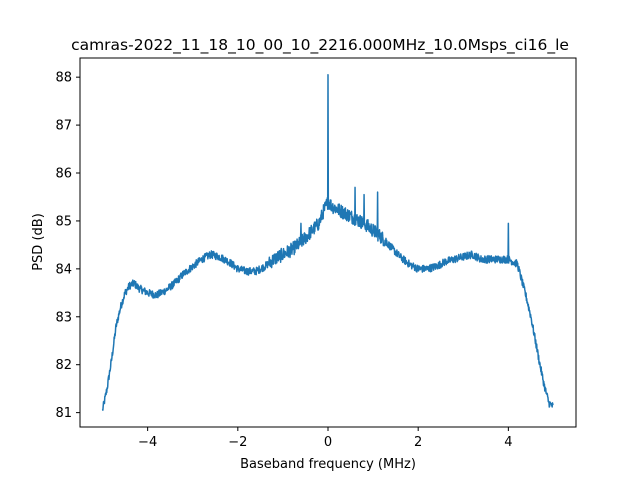 This screenshot has width=640, height=480. I want to click on x-tick-label: −4, so click(147, 442).